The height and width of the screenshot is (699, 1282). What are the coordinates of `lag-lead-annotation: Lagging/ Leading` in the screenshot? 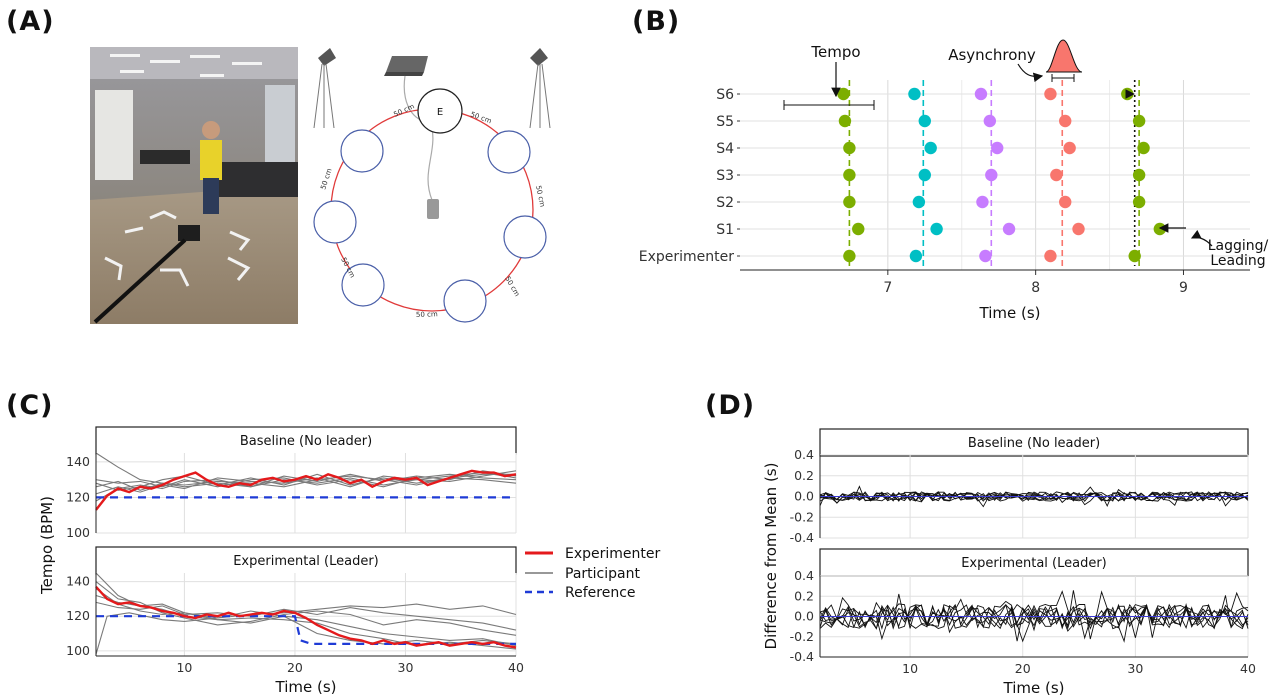 It's located at (1213, 246).